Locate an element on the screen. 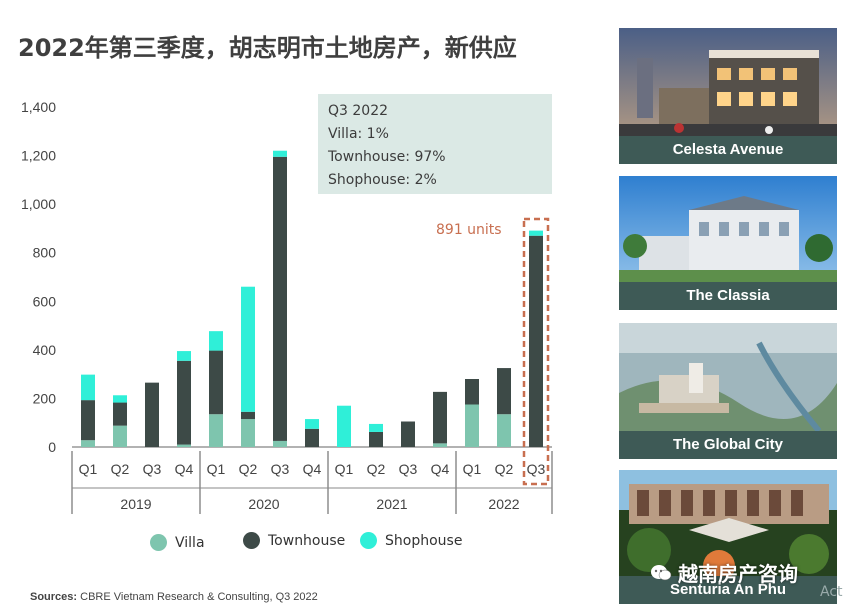  project-card-celesta: Celesta Avenue is located at coordinates (728, 96).